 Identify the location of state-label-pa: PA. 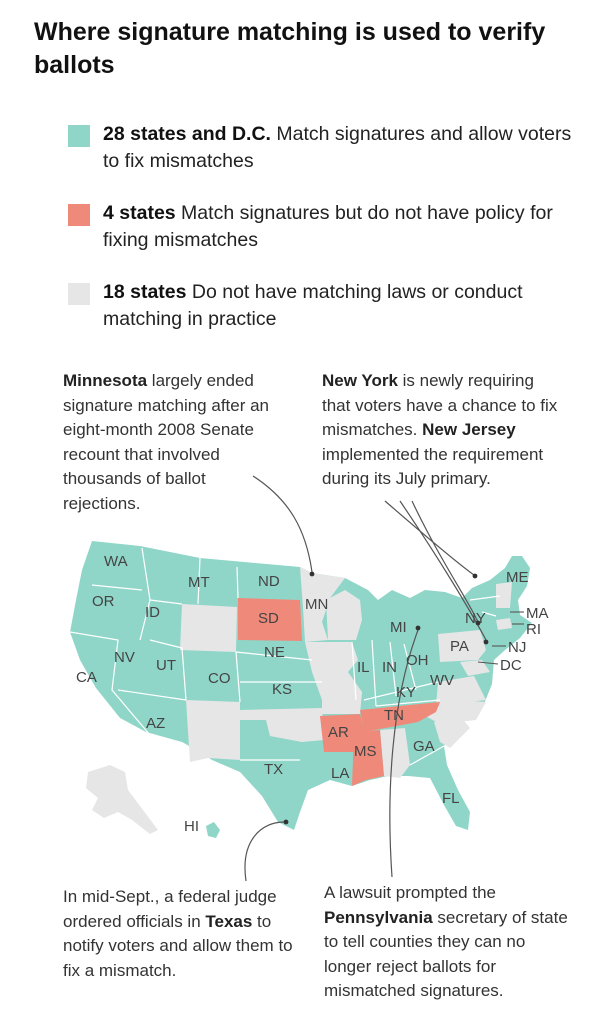
(459, 646).